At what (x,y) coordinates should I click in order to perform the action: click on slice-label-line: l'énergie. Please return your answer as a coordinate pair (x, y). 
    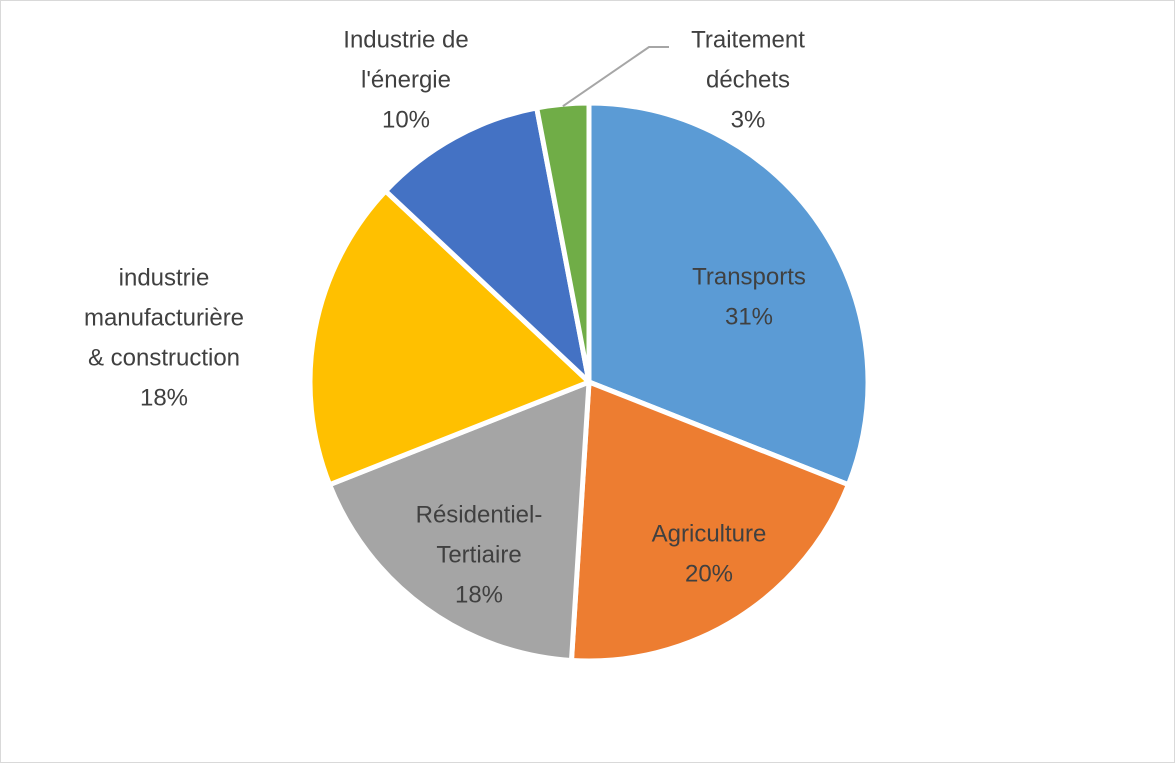
    Looking at the image, I should click on (406, 79).